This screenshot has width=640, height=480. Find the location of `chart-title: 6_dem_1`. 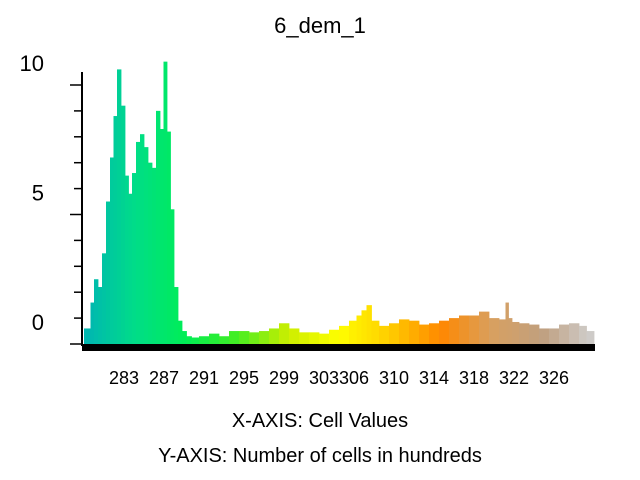

chart-title: 6_dem_1 is located at coordinates (320, 25).